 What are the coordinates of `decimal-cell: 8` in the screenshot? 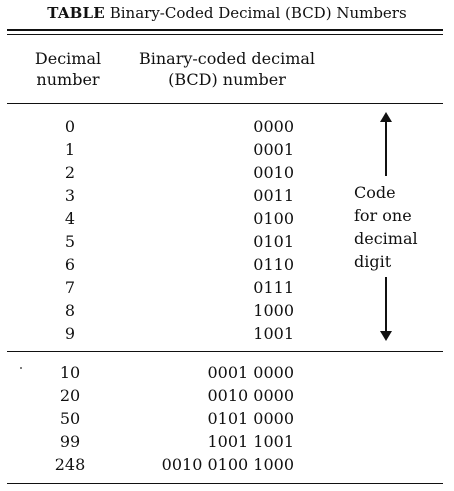 It's located at (70, 310).